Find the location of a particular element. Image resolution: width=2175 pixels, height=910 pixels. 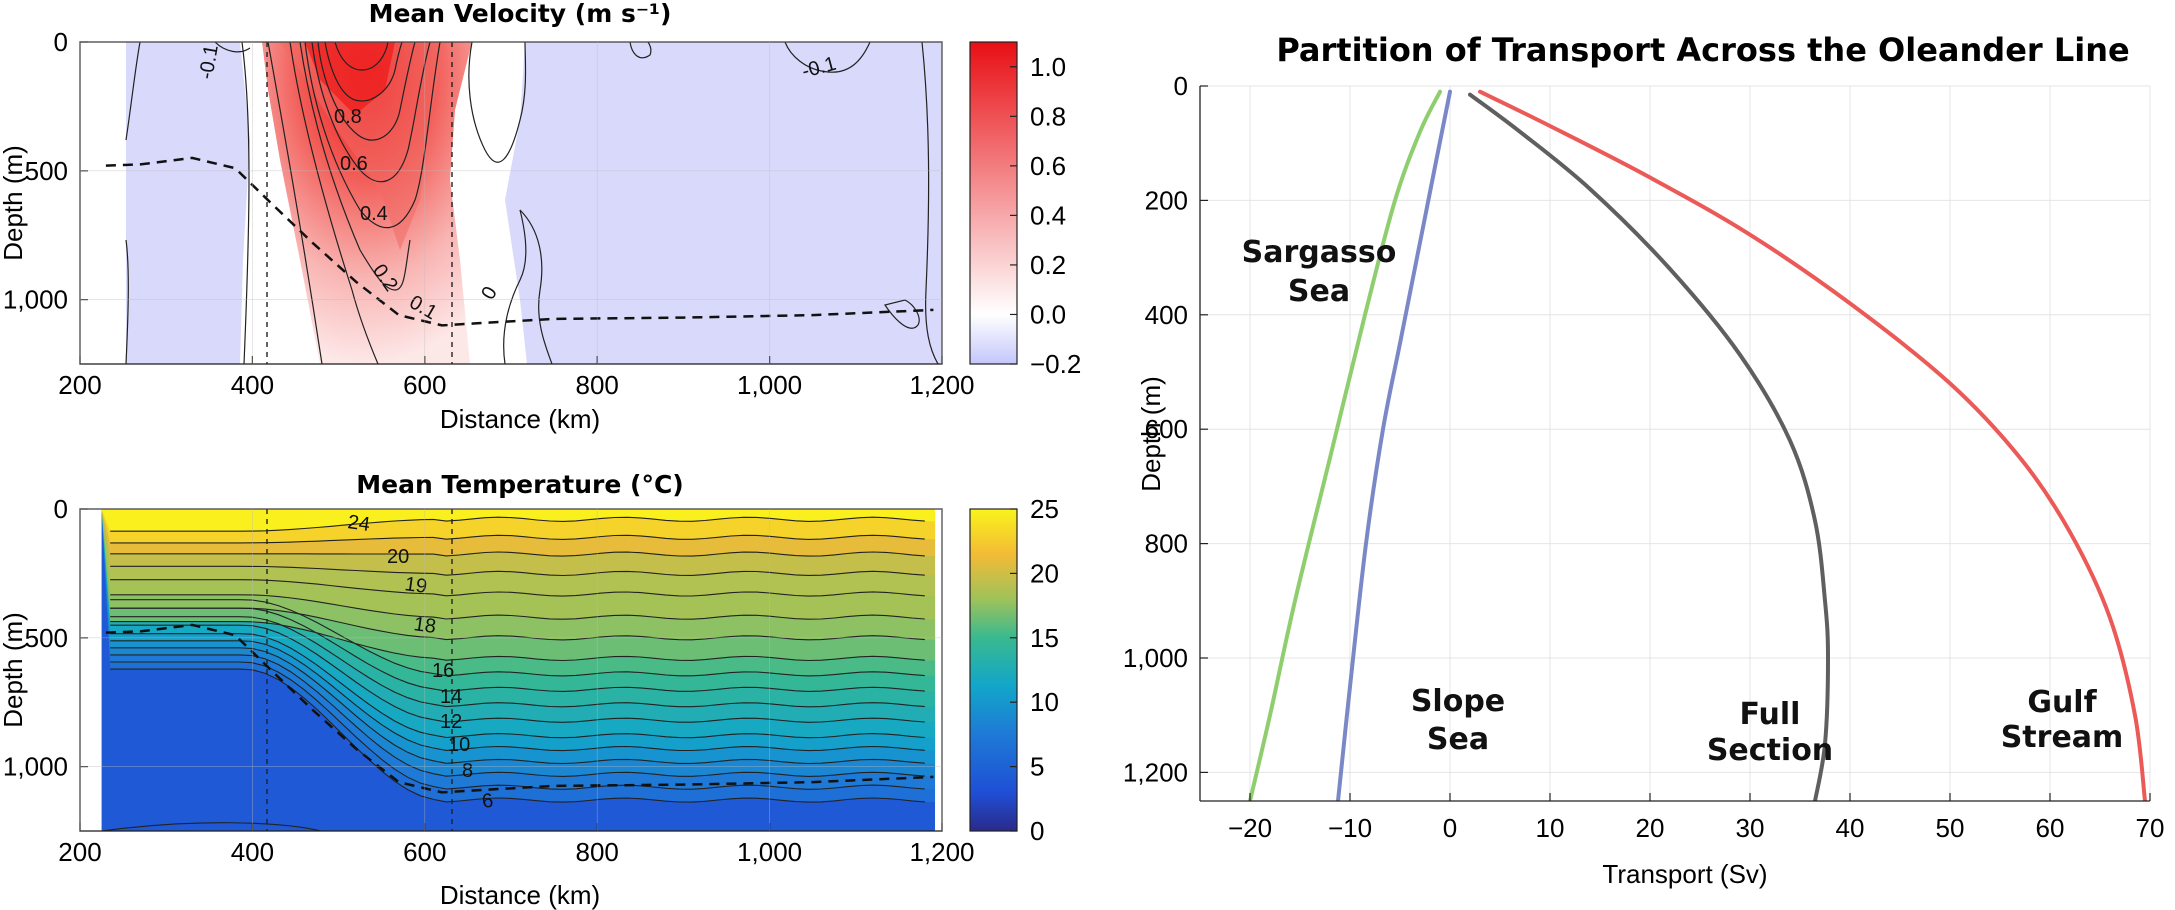

y-tick-label: 0 is located at coordinates (61, 509).